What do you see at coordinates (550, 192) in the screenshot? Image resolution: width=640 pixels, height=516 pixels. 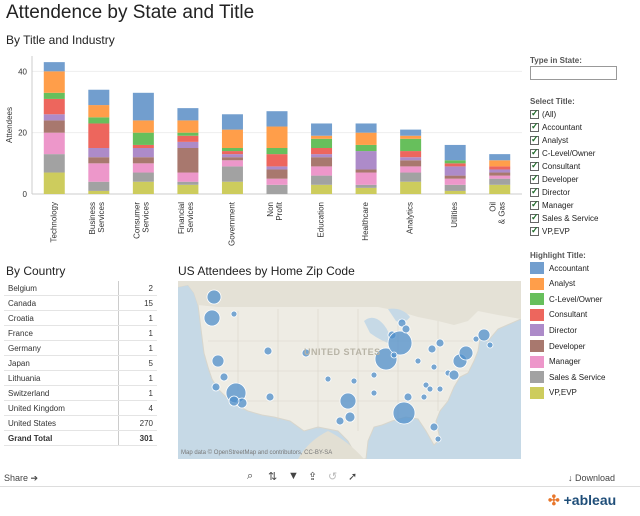 I see `select-title-option: Director` at bounding box center [550, 192].